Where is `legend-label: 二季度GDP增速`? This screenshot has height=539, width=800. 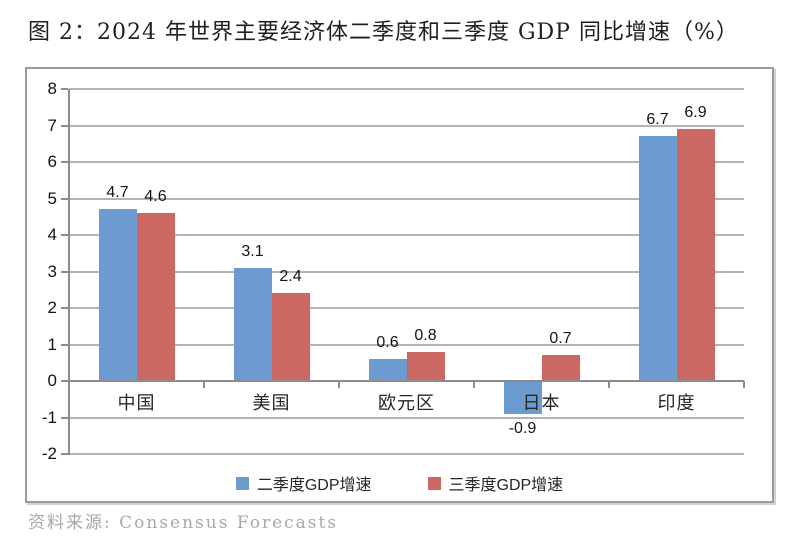
legend-label: 二季度GDP增速 is located at coordinates (314, 485).